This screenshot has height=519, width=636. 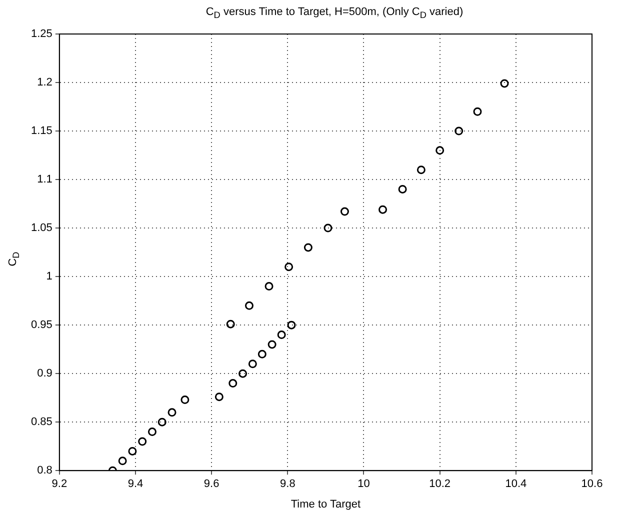 I want to click on x-tick-label: 9.8, so click(x=288, y=484).